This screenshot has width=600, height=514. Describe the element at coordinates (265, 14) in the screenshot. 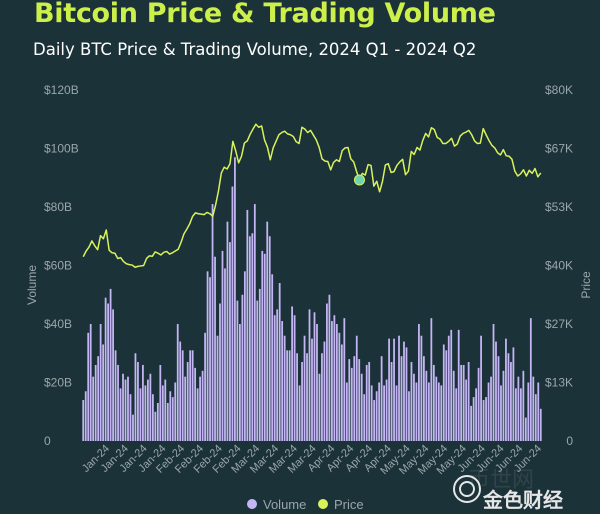

I see `chart-title: Bitcoin Price & Trading Volume` at that location.